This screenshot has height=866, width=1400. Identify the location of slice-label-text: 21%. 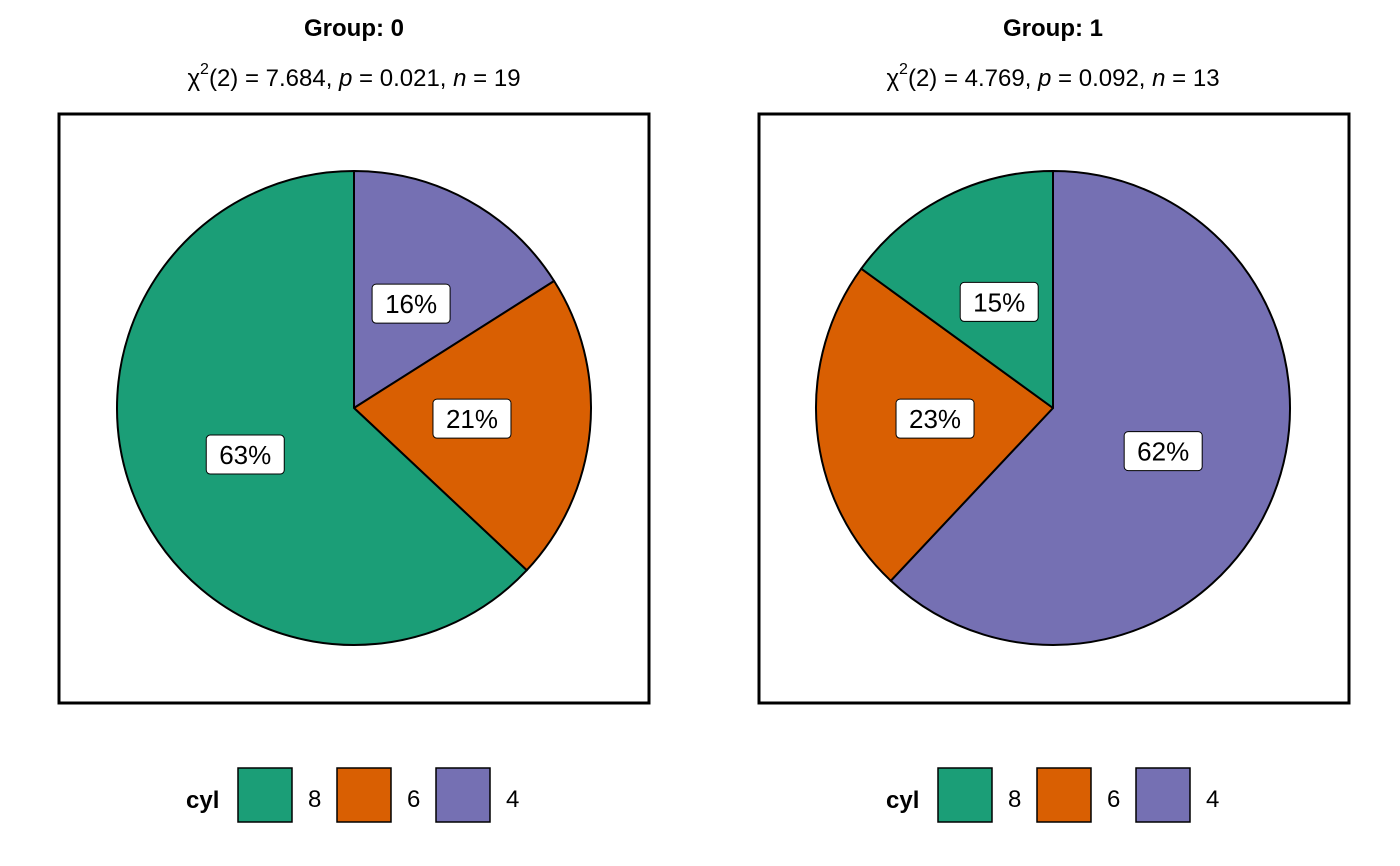
(472, 419).